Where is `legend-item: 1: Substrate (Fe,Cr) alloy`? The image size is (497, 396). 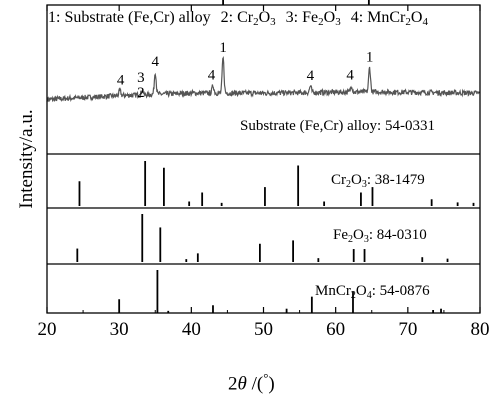
legend-item: 1: Substrate (Fe,Cr) alloy is located at coordinates (129, 17).